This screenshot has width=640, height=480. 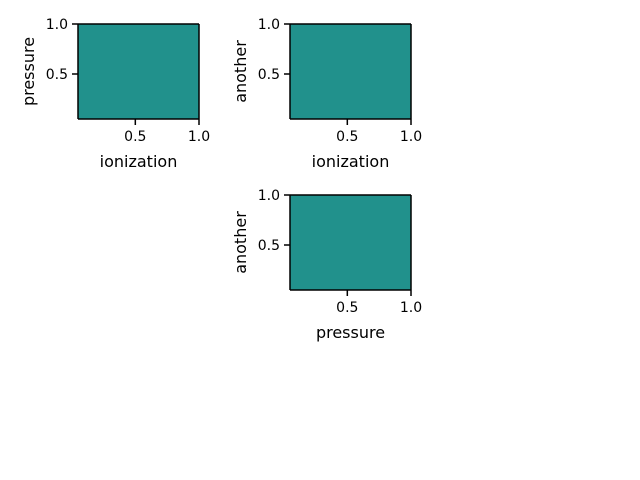 I want to click on panel-3: 0.5 1.0 0.5 1.0 pressure another, so click(x=326, y=265).